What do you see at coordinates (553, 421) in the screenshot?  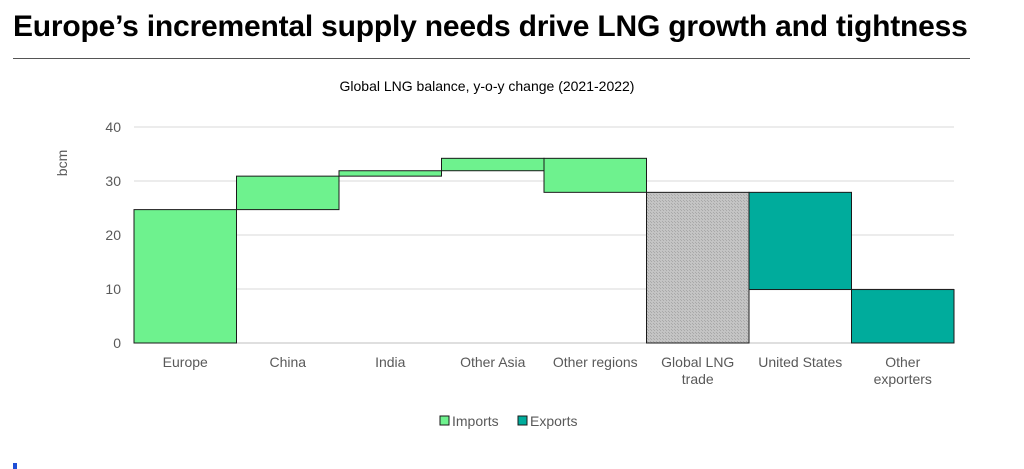 I see `legend-label-exports: Exports` at bounding box center [553, 421].